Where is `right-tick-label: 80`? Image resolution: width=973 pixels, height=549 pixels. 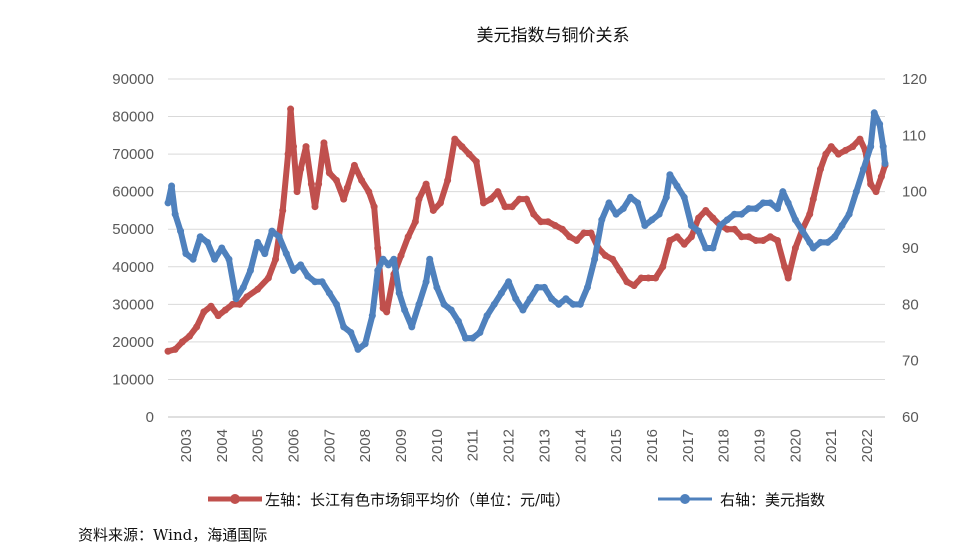
right-tick-label: 80 is located at coordinates (910, 304).